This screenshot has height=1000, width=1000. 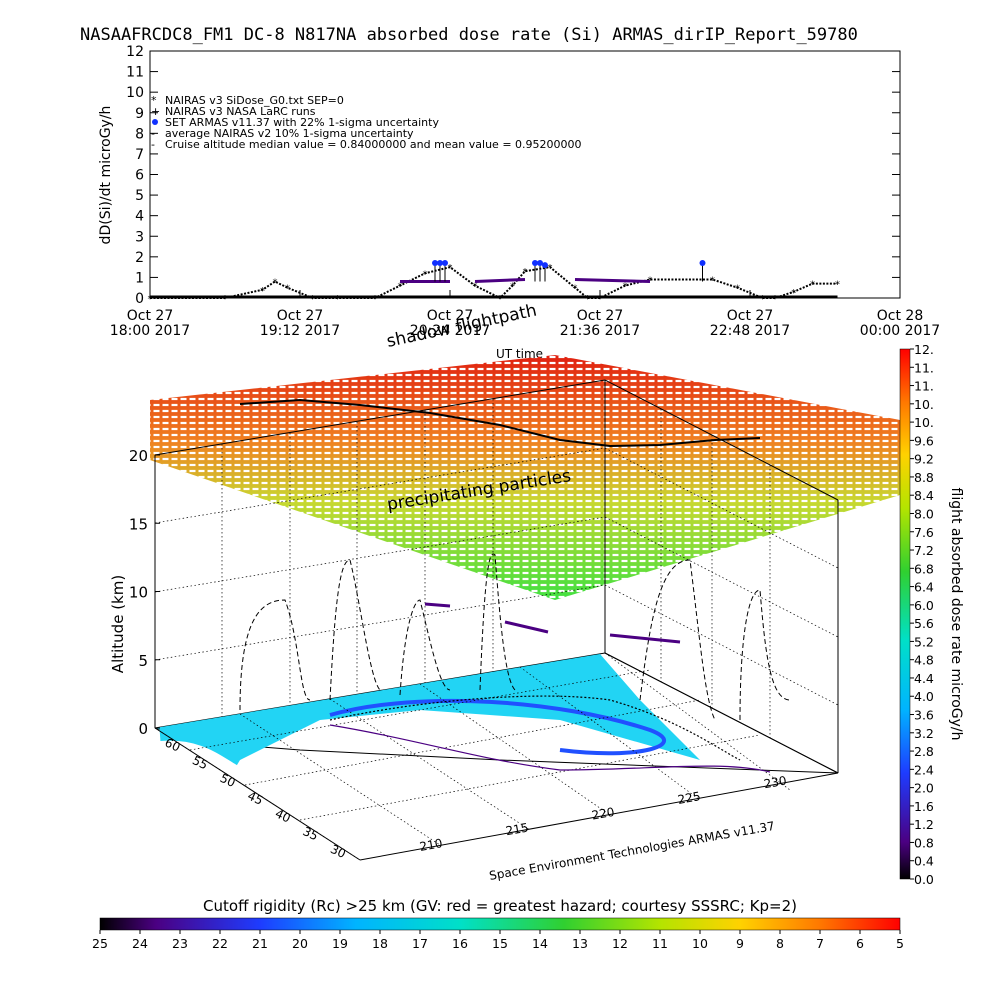 I want to click on ts-y-tick-label: 3, so click(x=139, y=237).